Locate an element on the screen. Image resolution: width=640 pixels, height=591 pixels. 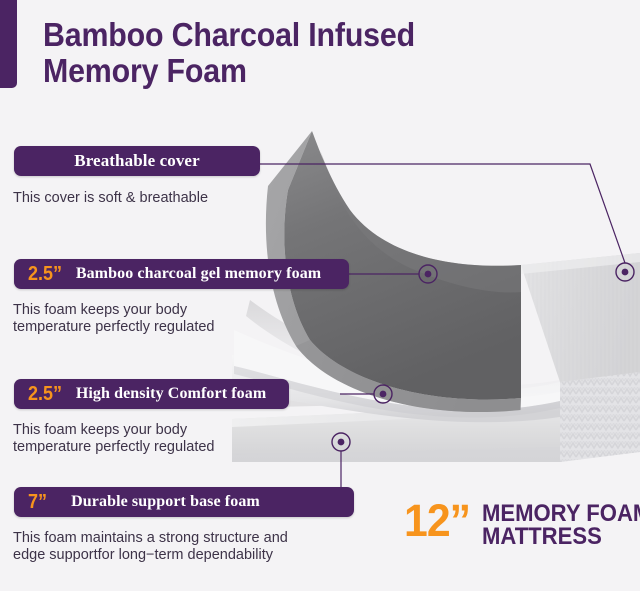
page-title-line-2: Memory Foam is located at coordinates (145, 70).